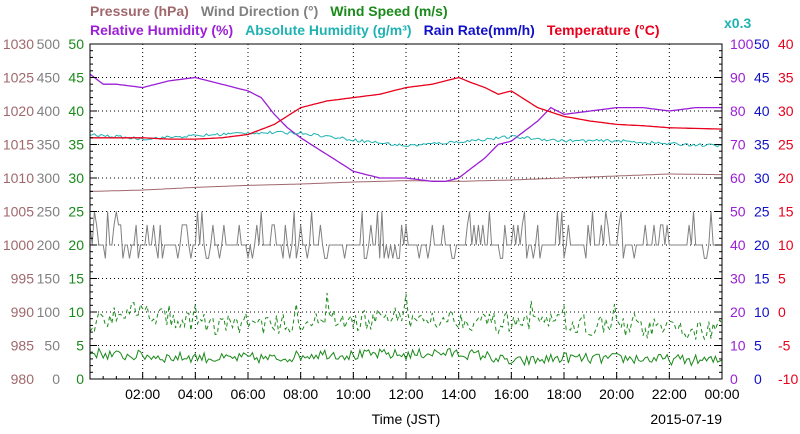  What do you see at coordinates (353, 394) in the screenshot?
I see `x-tick-label: 10:00` at bounding box center [353, 394].